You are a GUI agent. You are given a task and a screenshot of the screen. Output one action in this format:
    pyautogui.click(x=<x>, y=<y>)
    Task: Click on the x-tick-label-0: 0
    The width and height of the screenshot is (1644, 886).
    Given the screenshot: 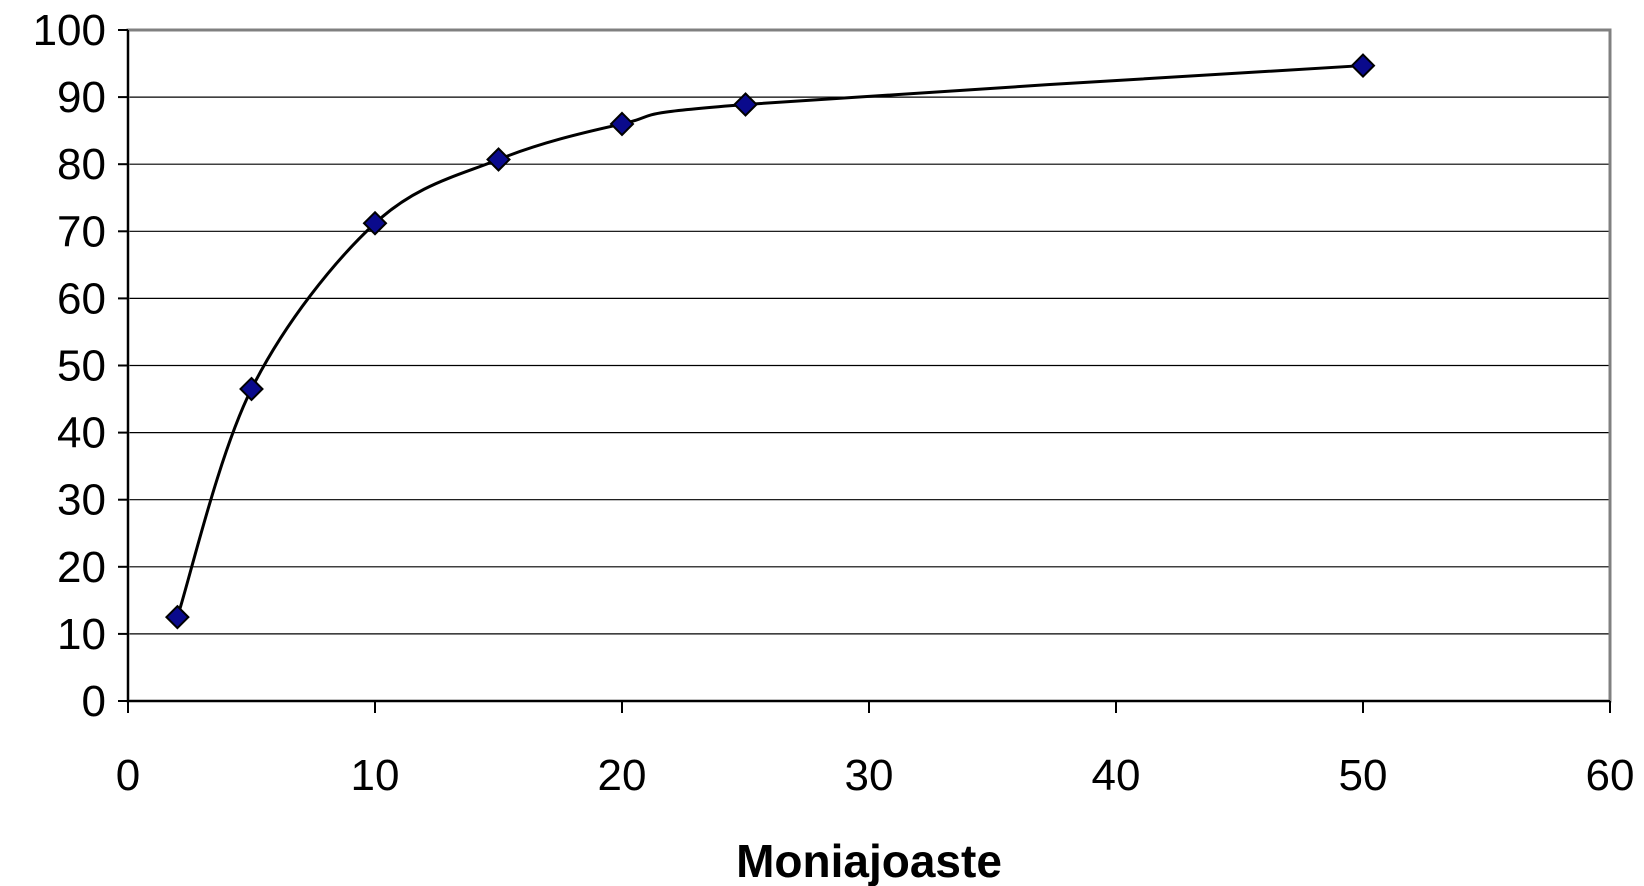 What is the action you would take?
    pyautogui.click(x=128, y=775)
    